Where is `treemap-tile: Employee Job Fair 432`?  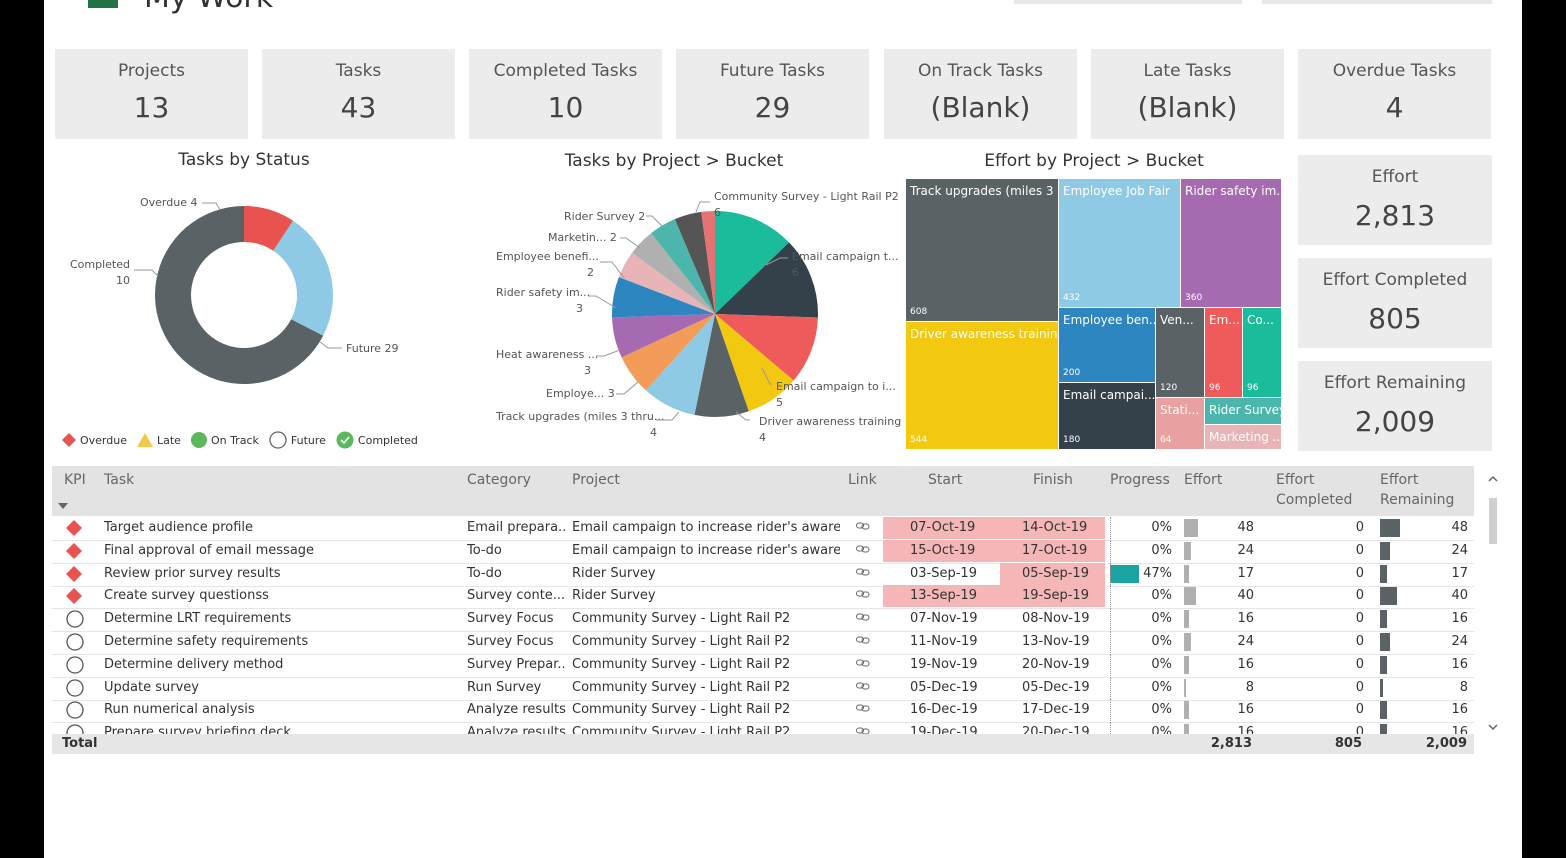 treemap-tile: Employee Job Fair 432 is located at coordinates (1120, 243).